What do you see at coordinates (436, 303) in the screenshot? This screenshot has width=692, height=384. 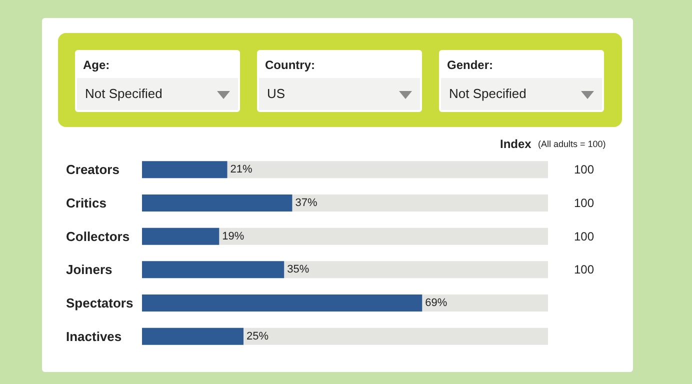 I see `data-label: 69%` at bounding box center [436, 303].